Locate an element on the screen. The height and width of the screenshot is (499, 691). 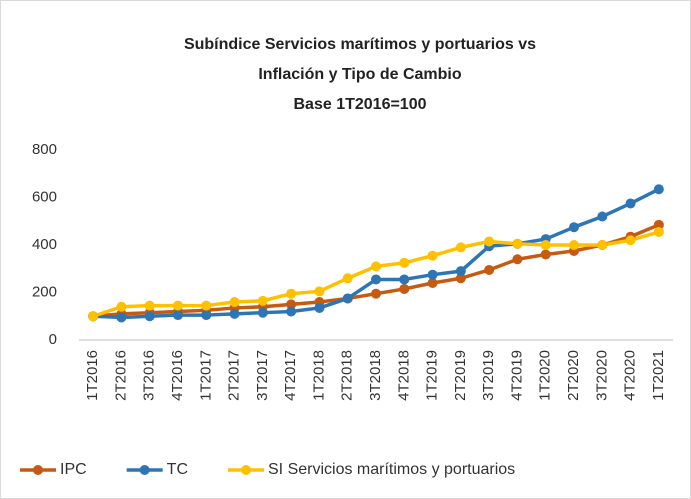
x-tick-label: 4T2019 is located at coordinates (516, 375).